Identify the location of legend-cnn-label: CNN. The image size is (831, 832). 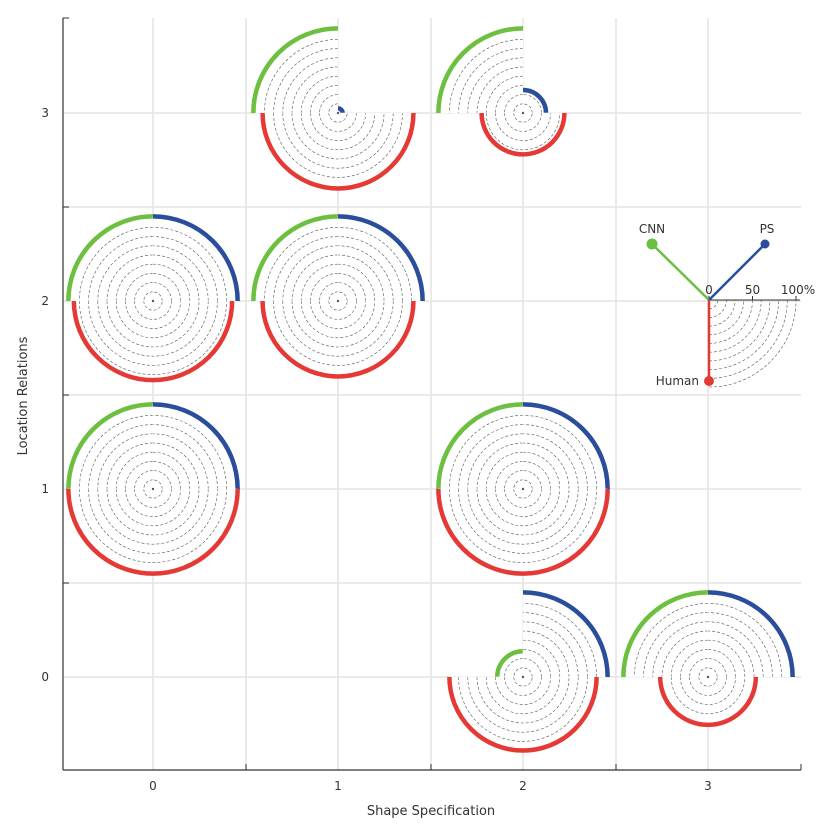
(652, 229).